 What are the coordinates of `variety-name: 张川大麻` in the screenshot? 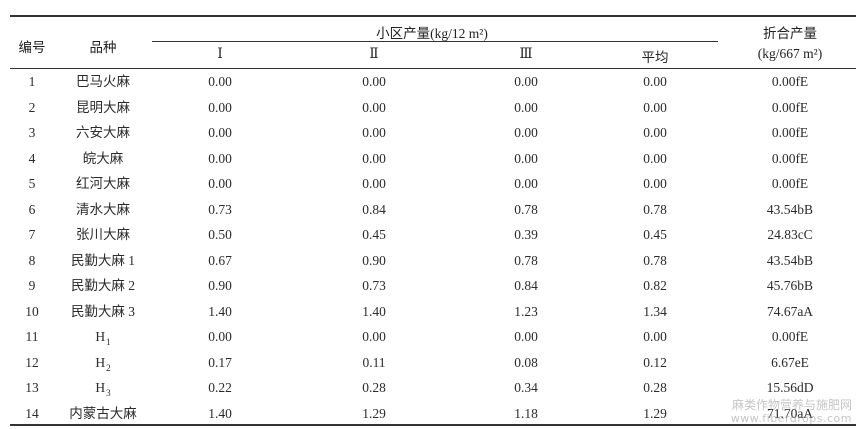 It's located at (103, 234).